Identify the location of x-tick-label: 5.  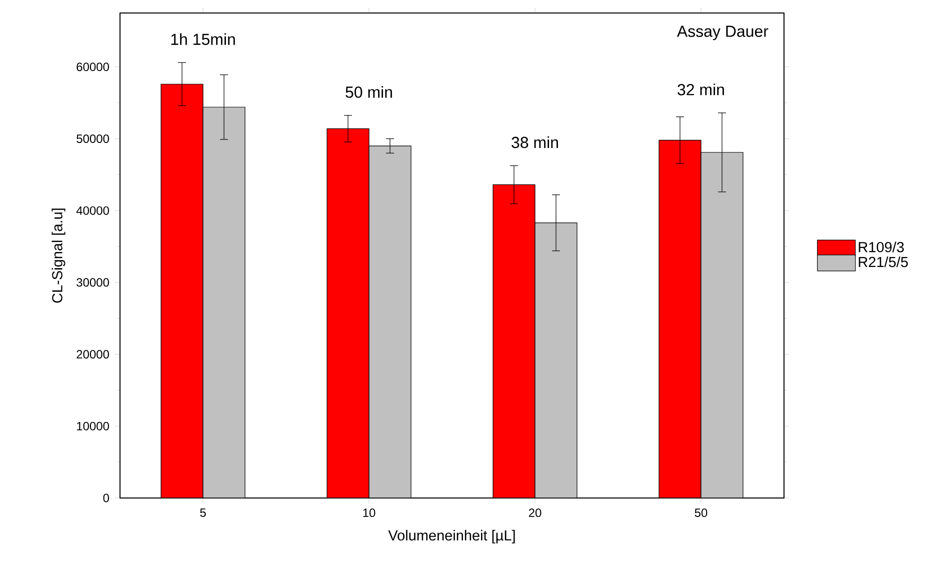
(203, 512).